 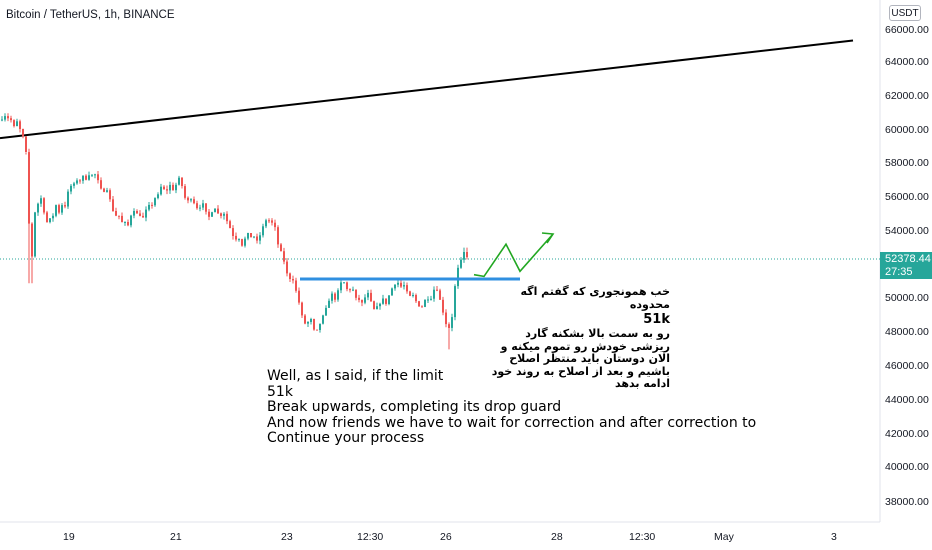 What do you see at coordinates (906, 259) in the screenshot?
I see `current-price-tag: 52378.44` at bounding box center [906, 259].